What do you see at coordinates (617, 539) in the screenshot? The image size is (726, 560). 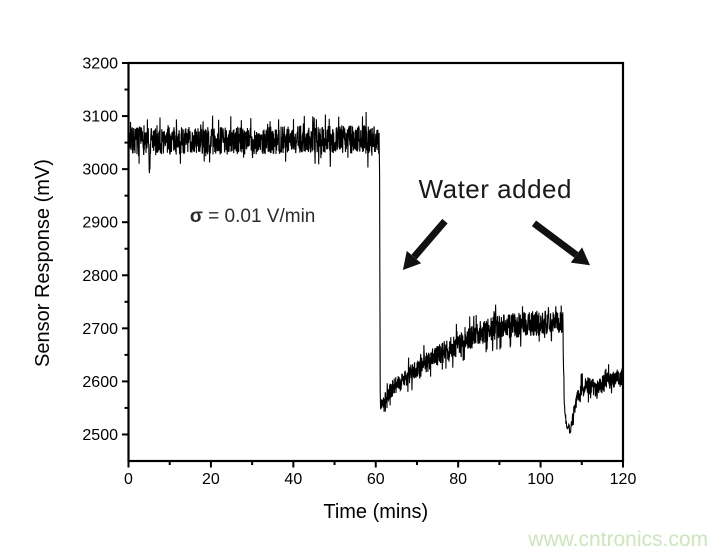 I see `watermark: www.cntronics.com` at bounding box center [617, 539].